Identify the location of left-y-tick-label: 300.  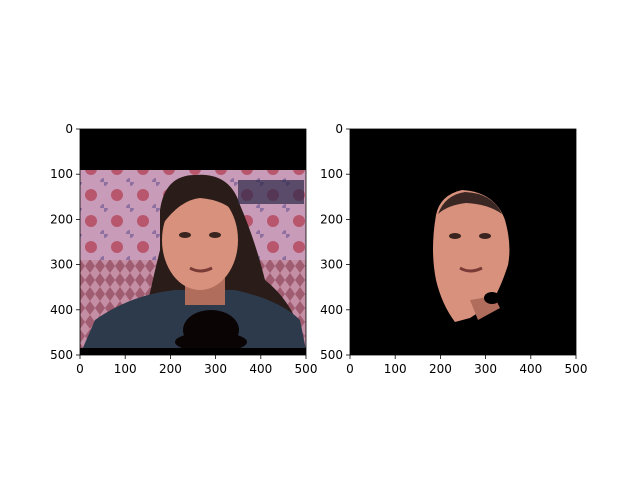
(61, 265).